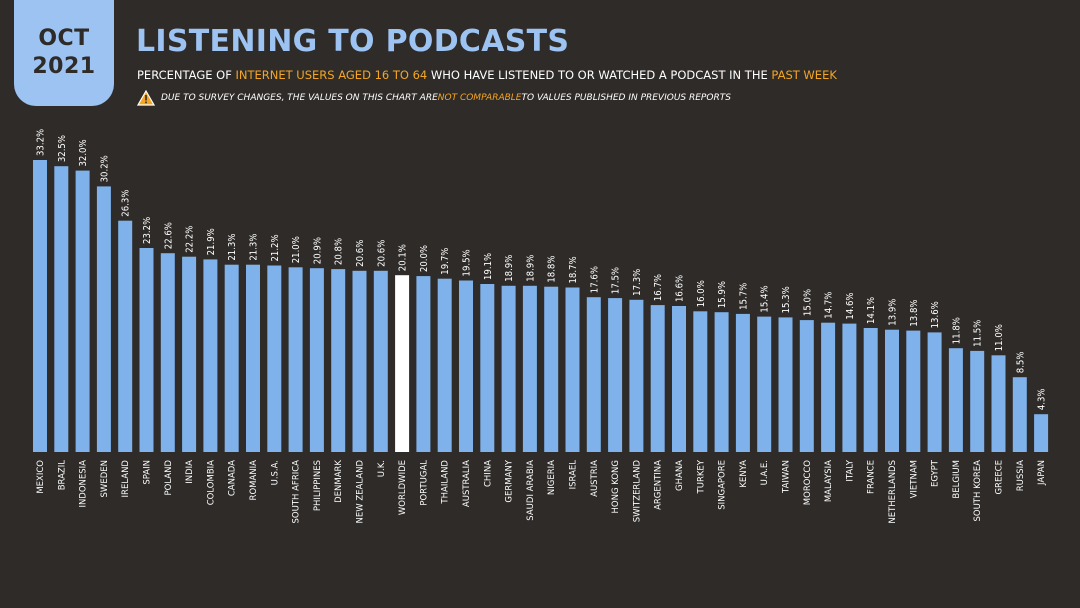 This screenshot has width=1080, height=608. Describe the element at coordinates (1021, 475) in the screenshot. I see `category-label: RUSSIA` at that location.